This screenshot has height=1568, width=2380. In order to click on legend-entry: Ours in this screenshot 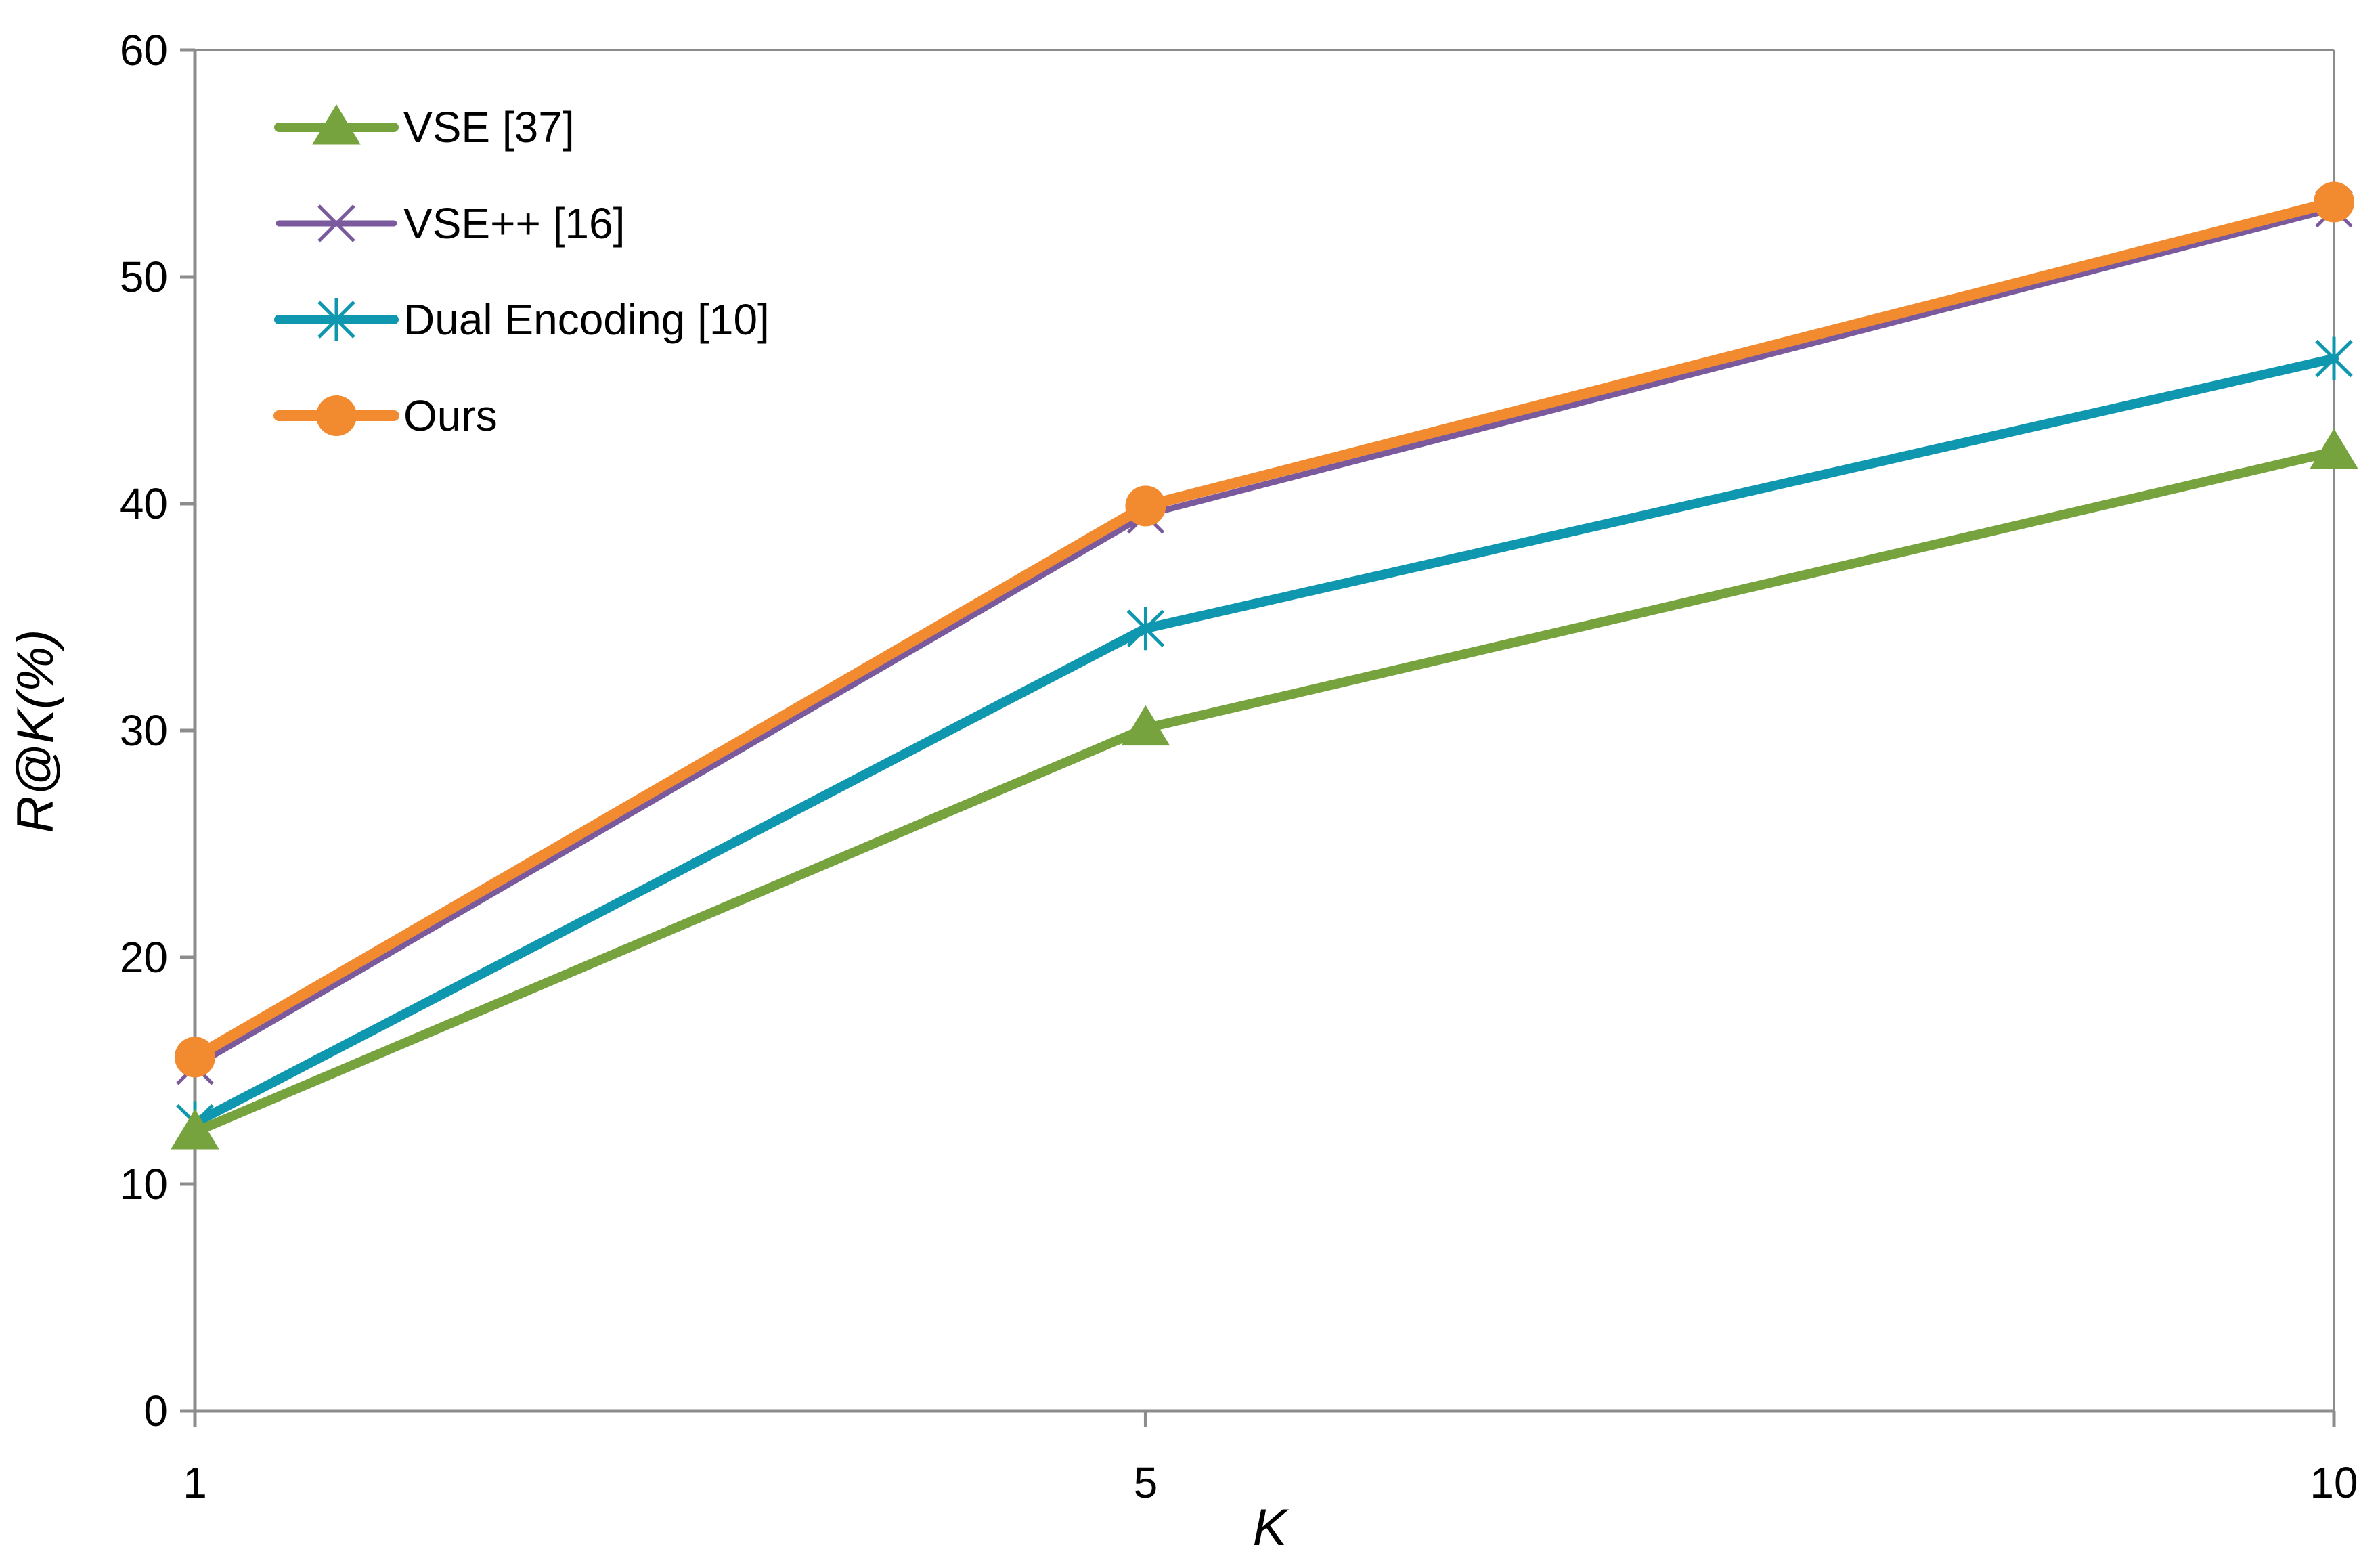, I will do `click(386, 415)`.